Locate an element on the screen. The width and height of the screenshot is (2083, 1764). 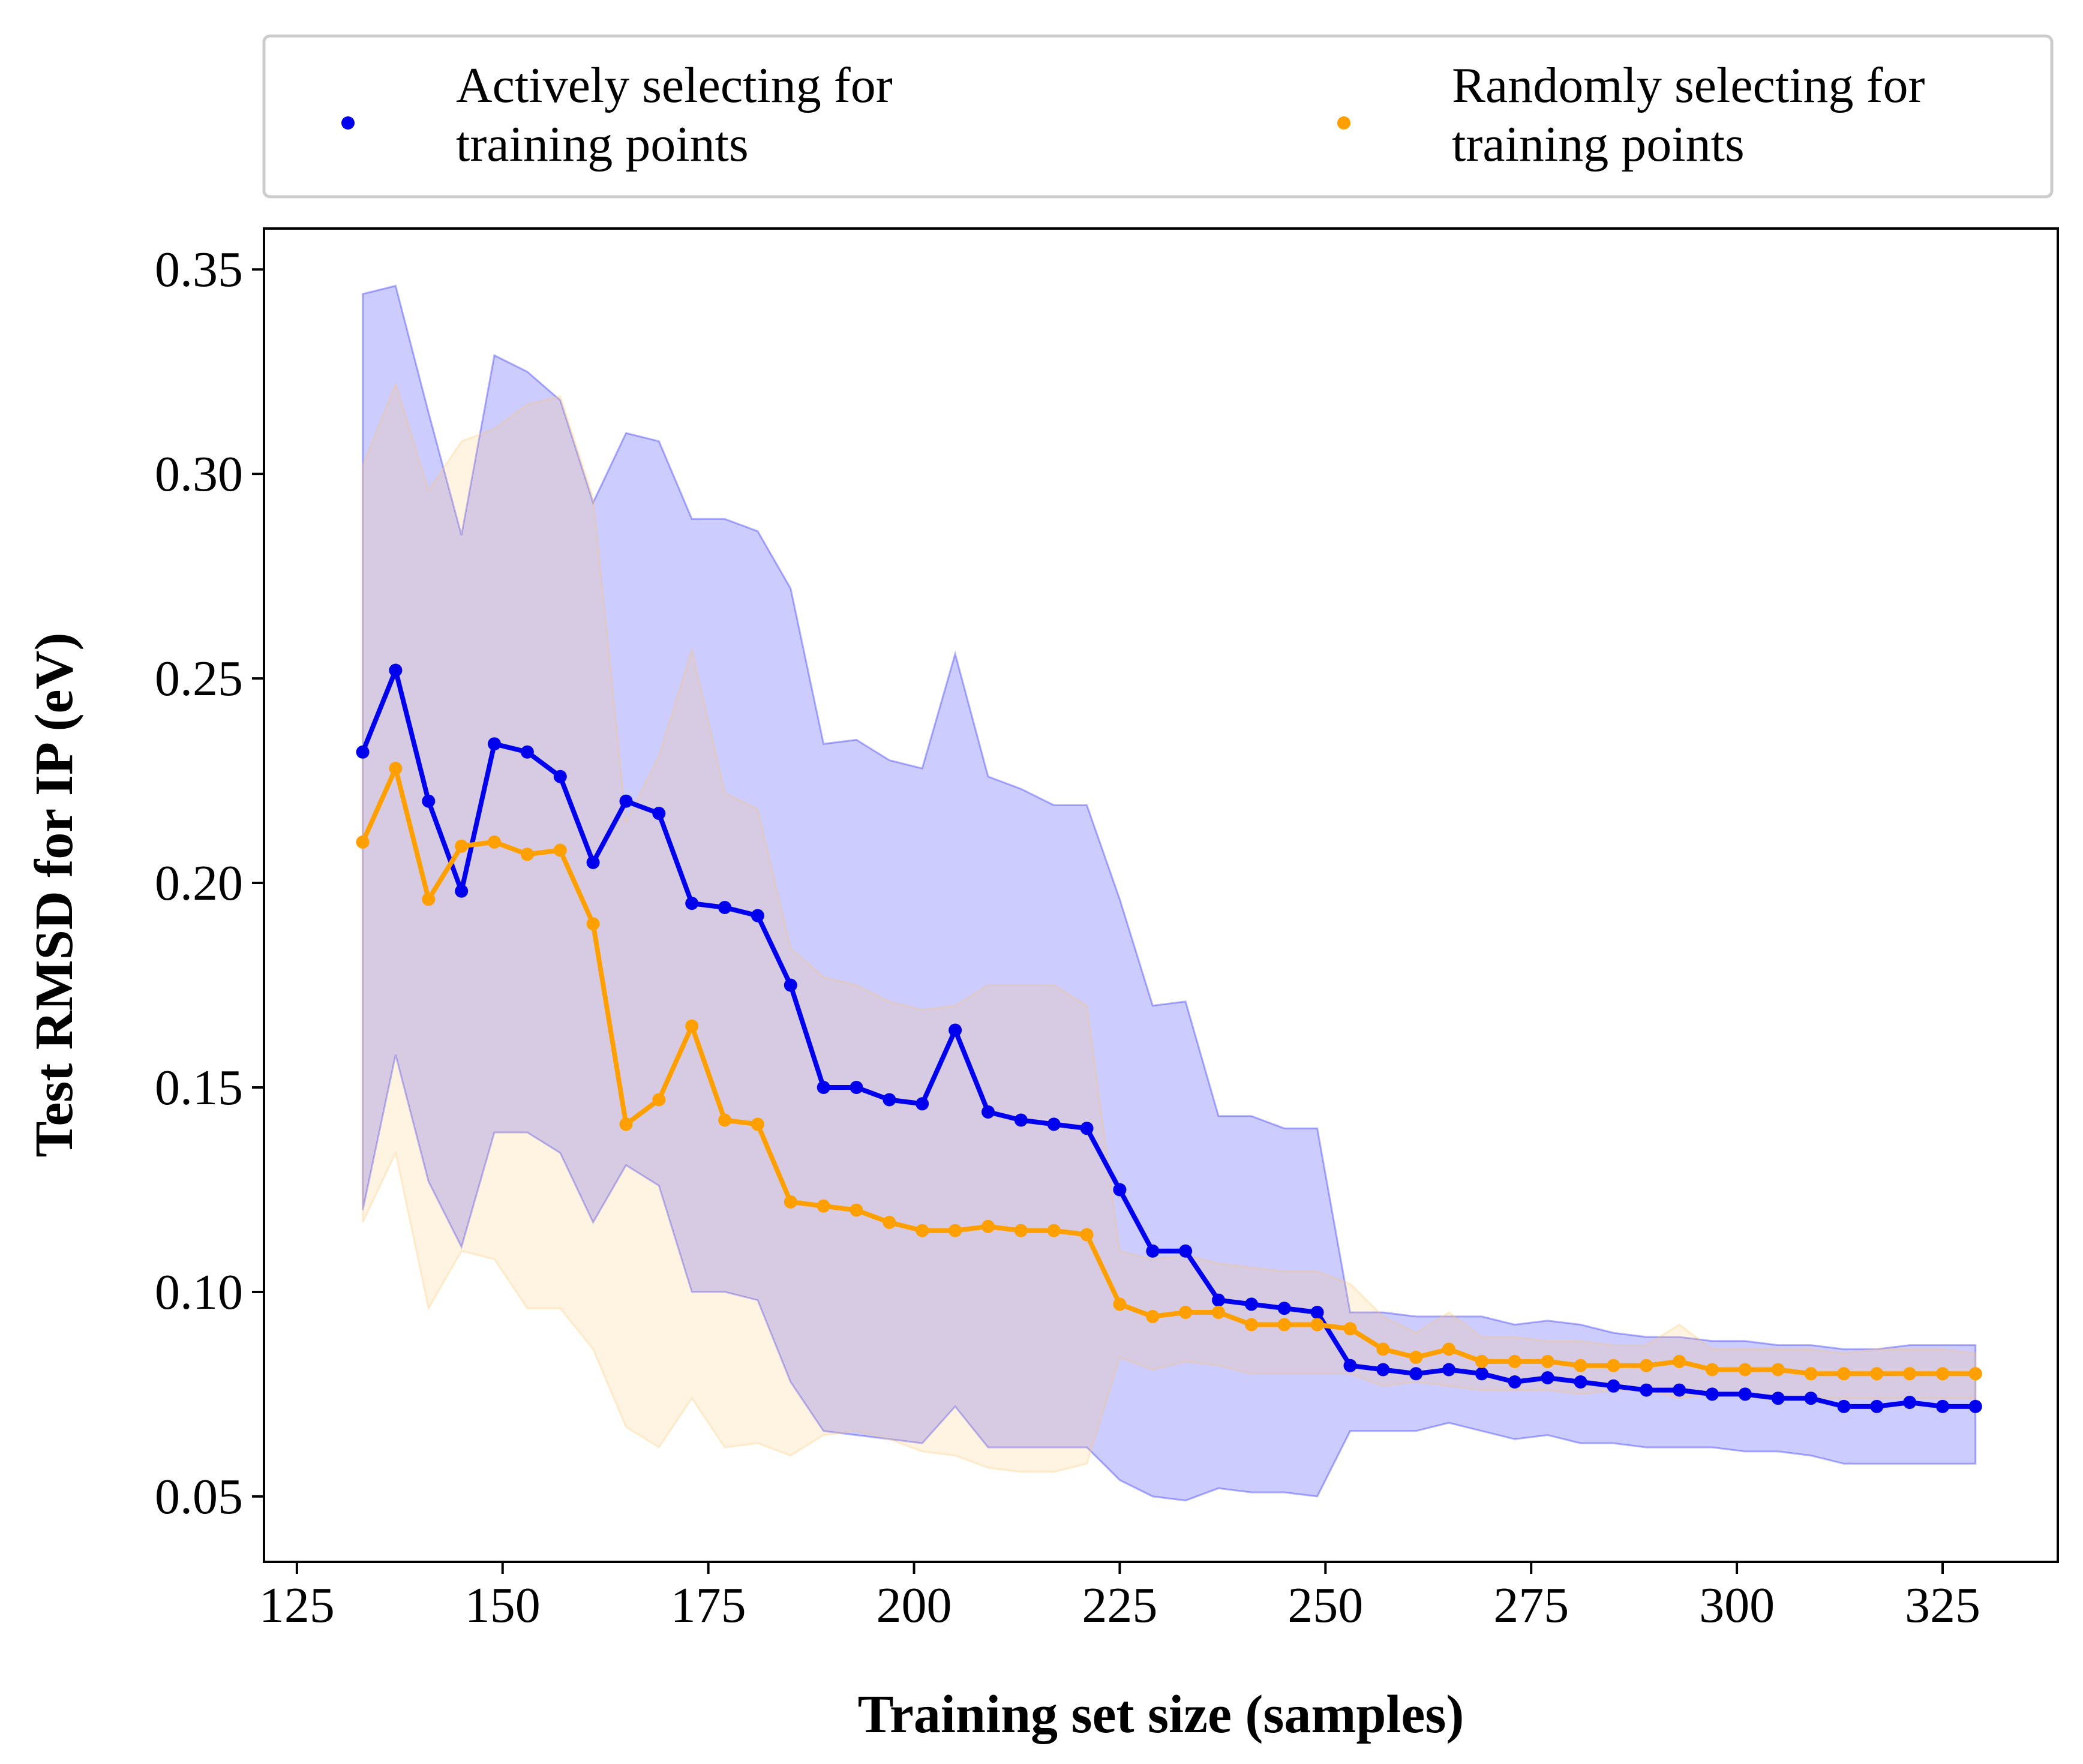
y-tick-label: 0.30 is located at coordinates (199, 474).